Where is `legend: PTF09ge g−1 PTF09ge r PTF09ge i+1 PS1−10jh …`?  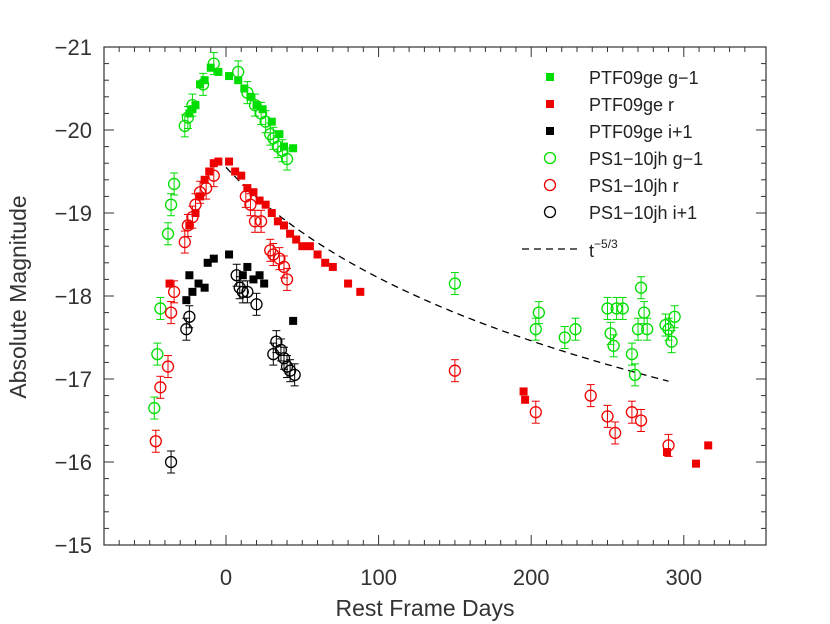
legend: PTF09ge g−1 PTF09ge r PTF09ge i+1 PS1−10jh … is located at coordinates (612, 164).